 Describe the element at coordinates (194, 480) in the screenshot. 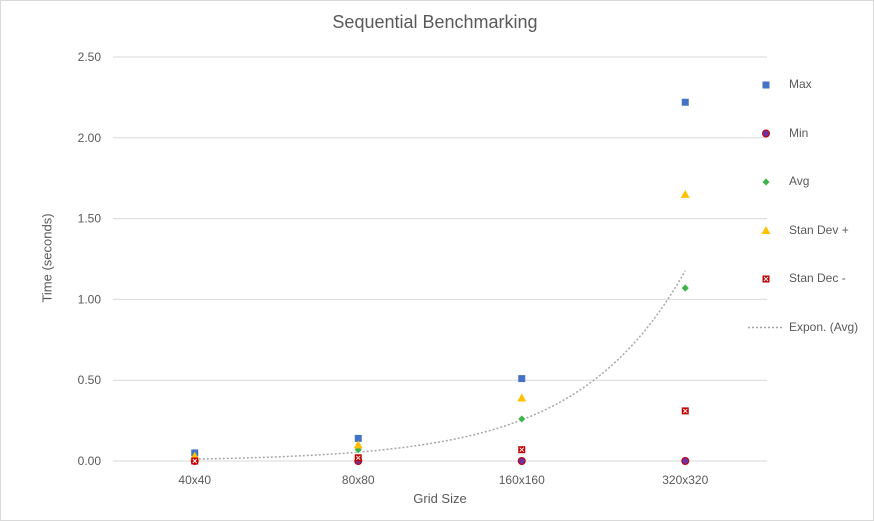

I see `x-tick-label: 40x40` at that location.